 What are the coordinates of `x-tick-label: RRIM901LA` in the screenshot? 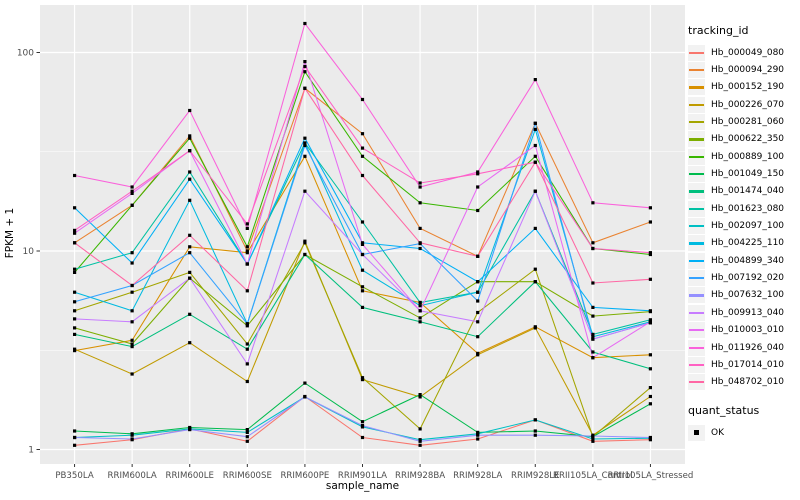 It's located at (362, 476).